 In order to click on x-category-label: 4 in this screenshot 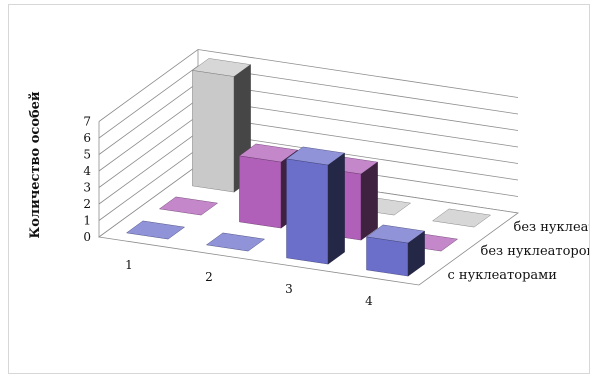, I will do `click(369, 301)`.